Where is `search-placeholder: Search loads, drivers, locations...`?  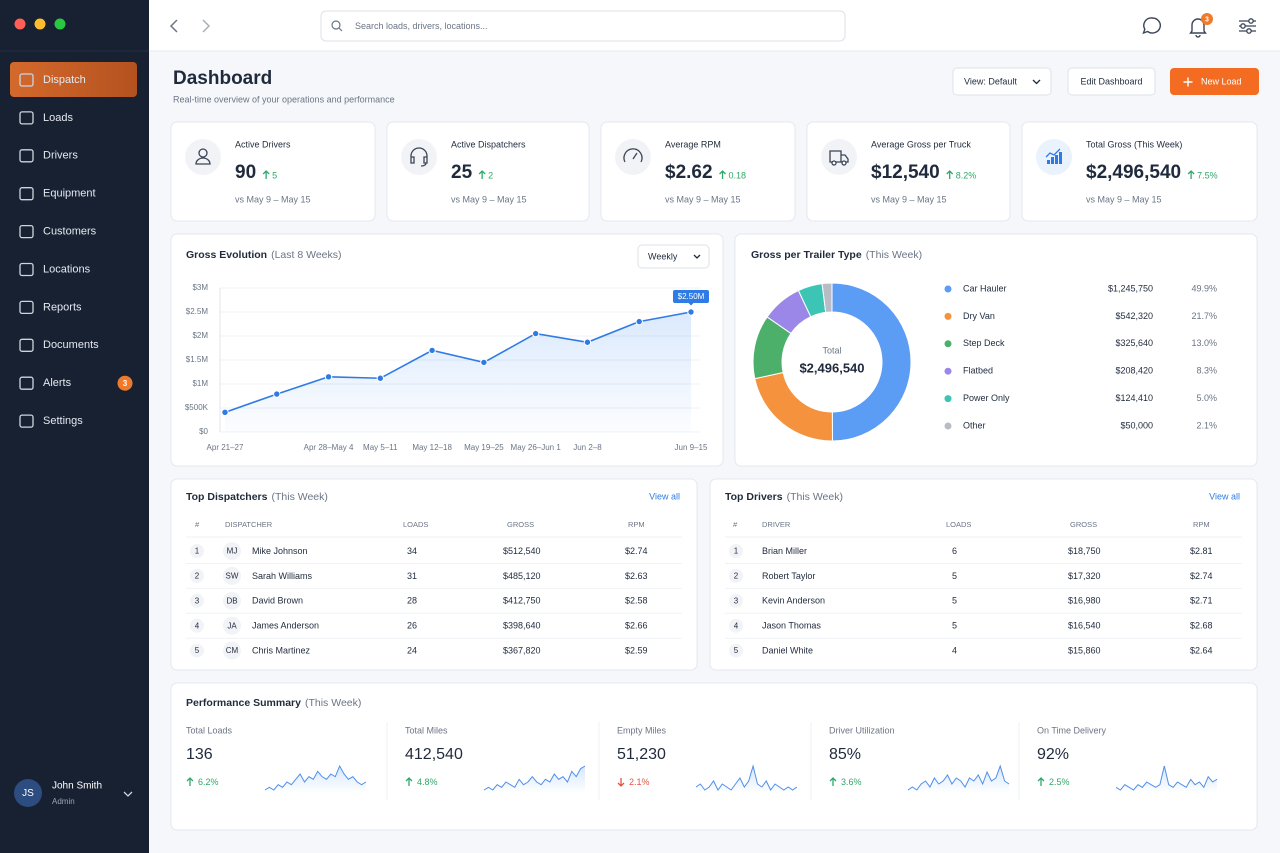
search-placeholder: Search loads, drivers, locations... is located at coordinates (421, 26).